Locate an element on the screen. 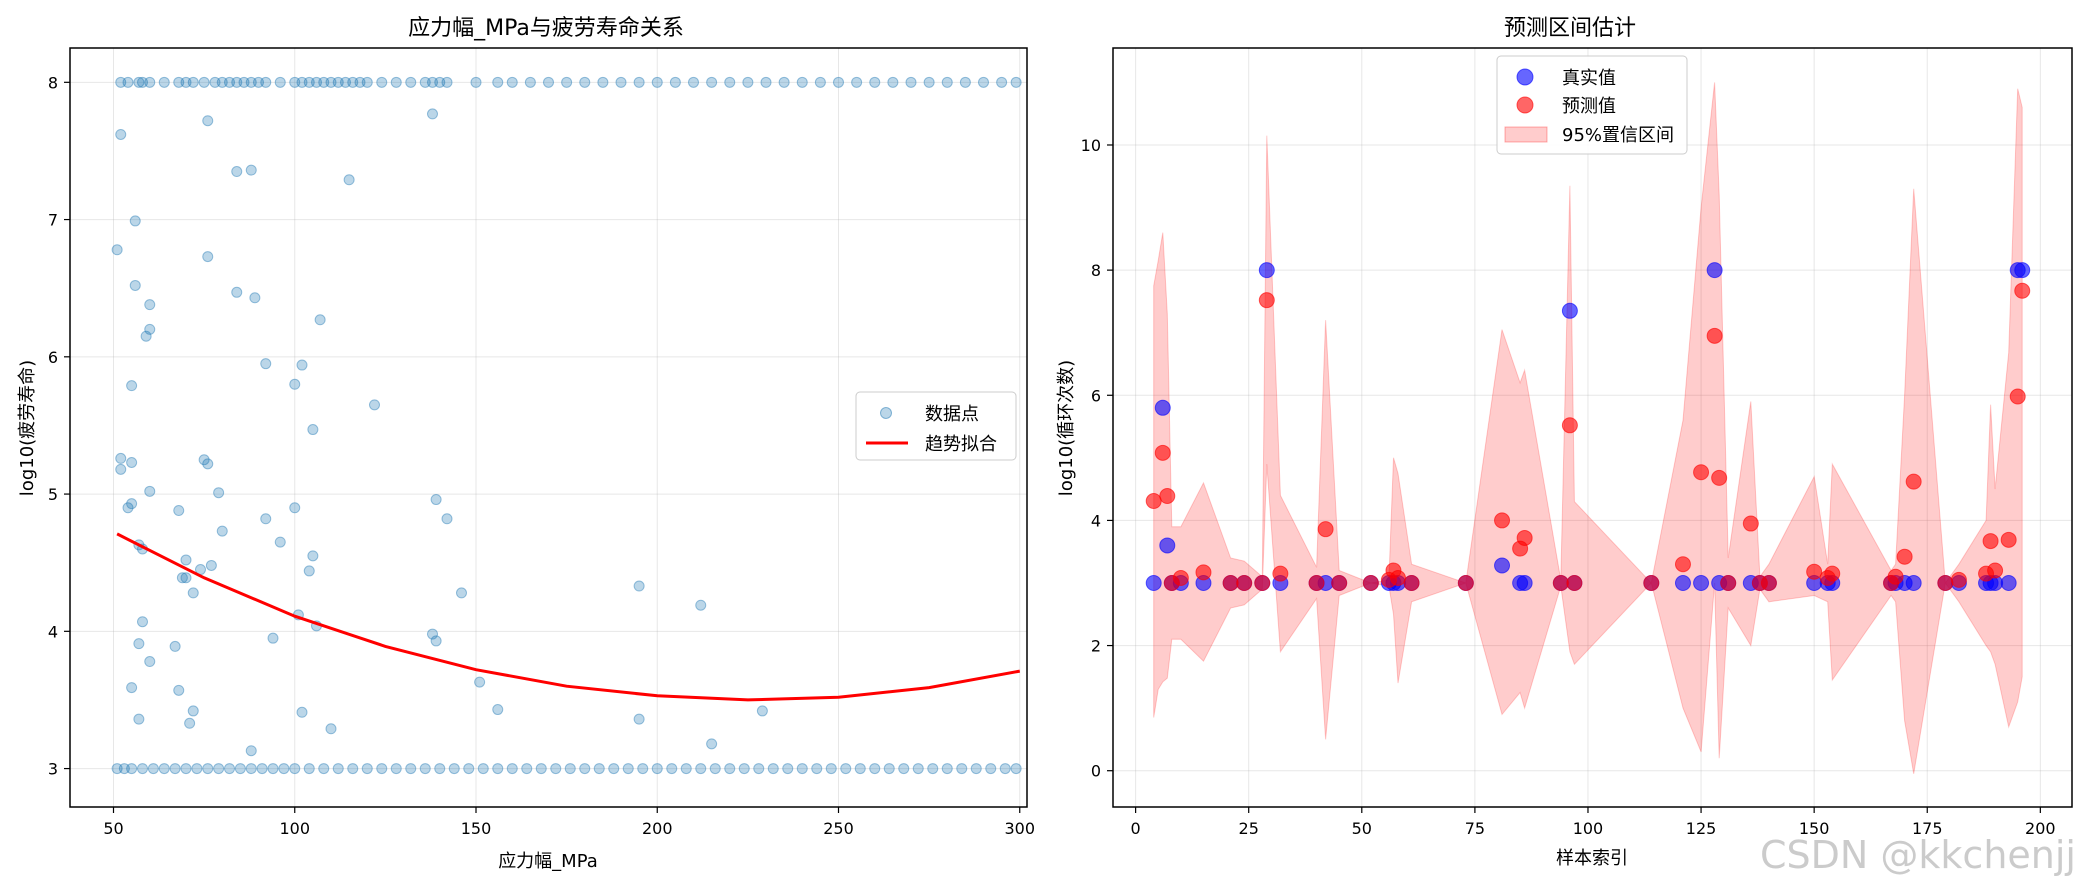 This screenshot has width=2084, height=883. chart-right-pred-points is located at coordinates (1588, 436).